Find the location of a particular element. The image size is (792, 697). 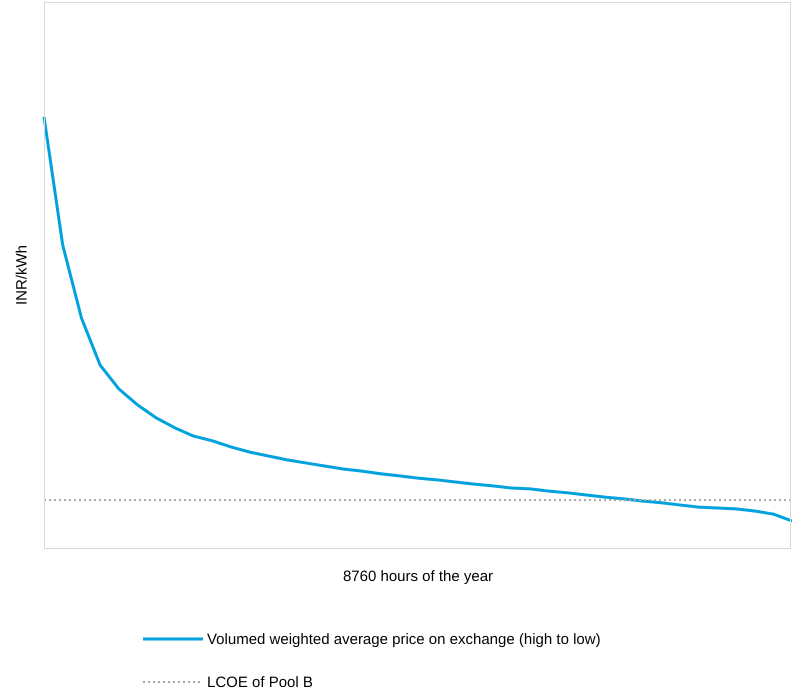

legend-label: Volumed weighted average price on exchange (high to low) is located at coordinates (404, 639).